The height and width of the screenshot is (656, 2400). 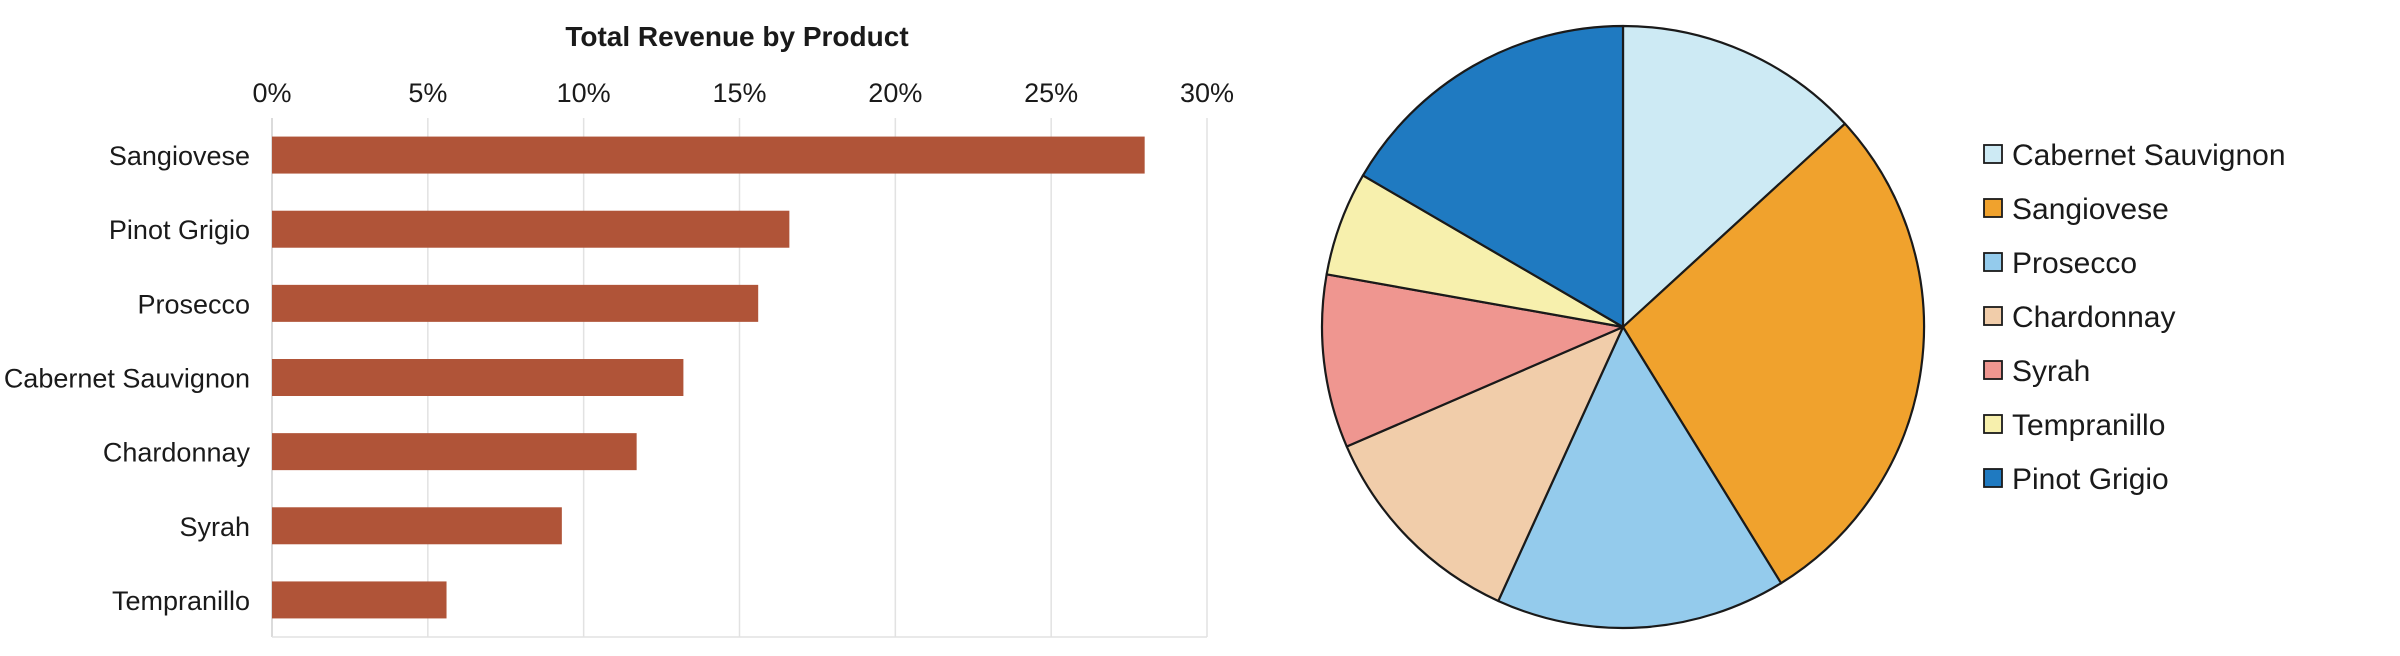 I want to click on category-label: Chardonnay, so click(x=177, y=453).